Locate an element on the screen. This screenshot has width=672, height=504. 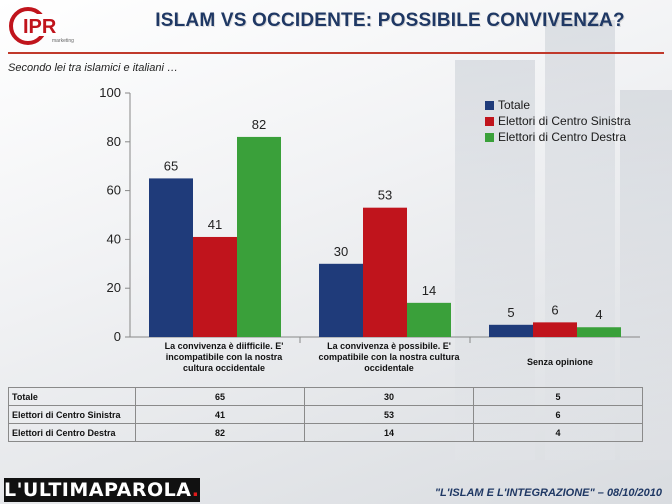
category-label-senza-opinione: Senza opinione is located at coordinates (559, 362).